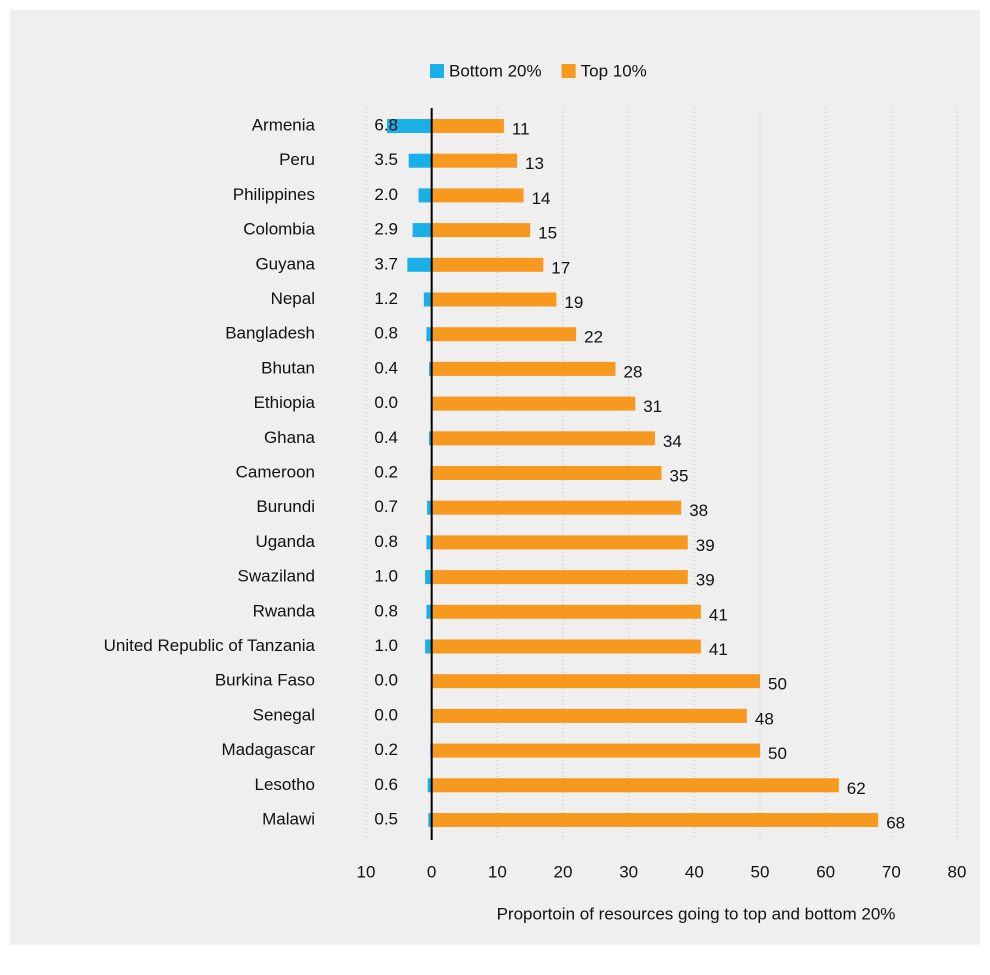 The width and height of the screenshot is (990, 975). I want to click on x-tick-label: 30, so click(628, 871).